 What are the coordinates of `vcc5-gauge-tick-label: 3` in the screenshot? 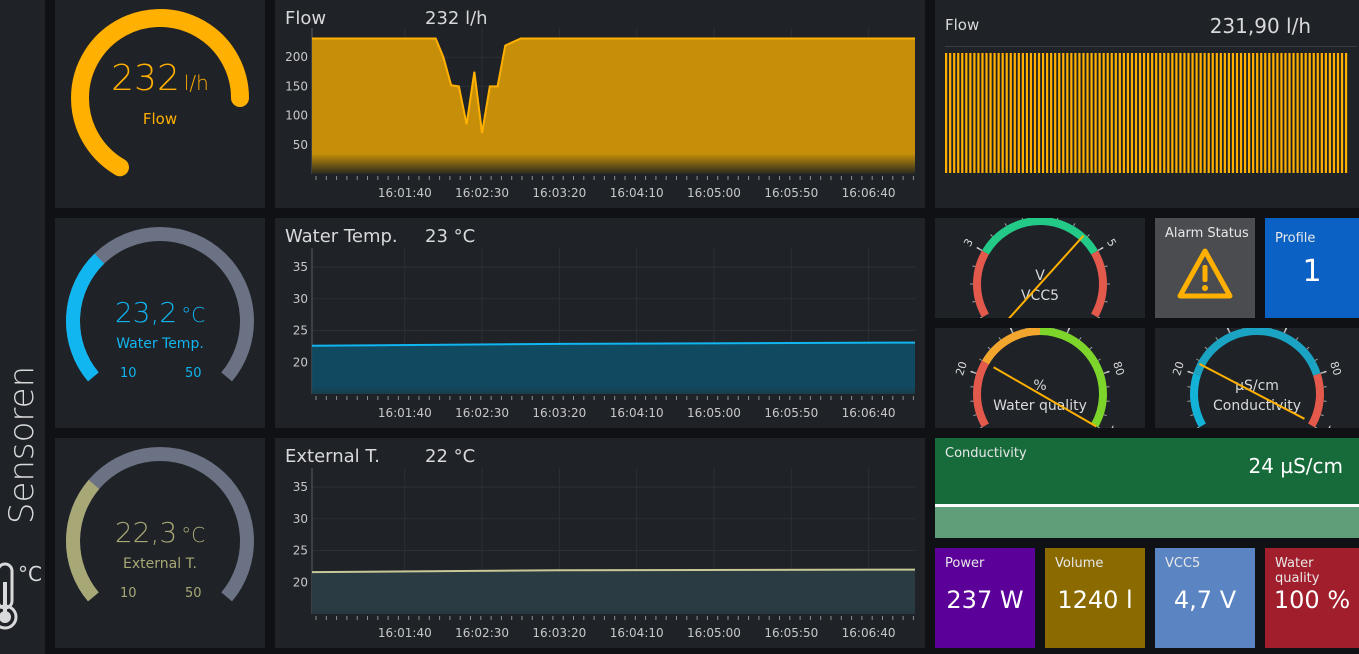 It's located at (968, 242).